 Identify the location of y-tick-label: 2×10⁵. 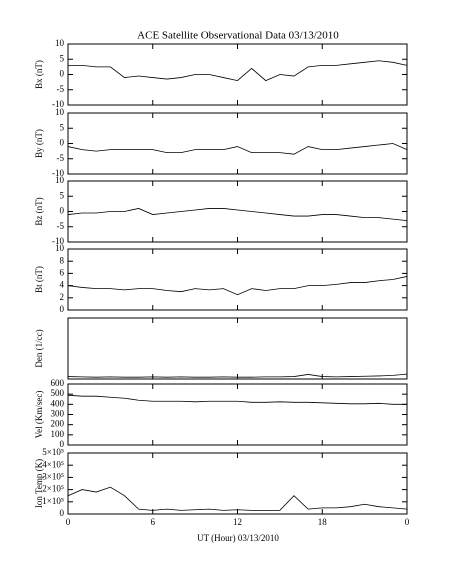
(53, 489).